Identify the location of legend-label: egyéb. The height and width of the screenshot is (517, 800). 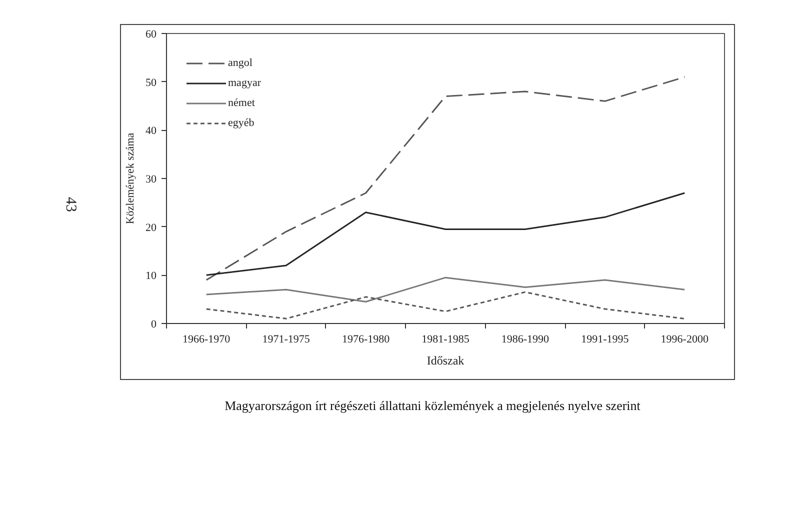
(241, 123).